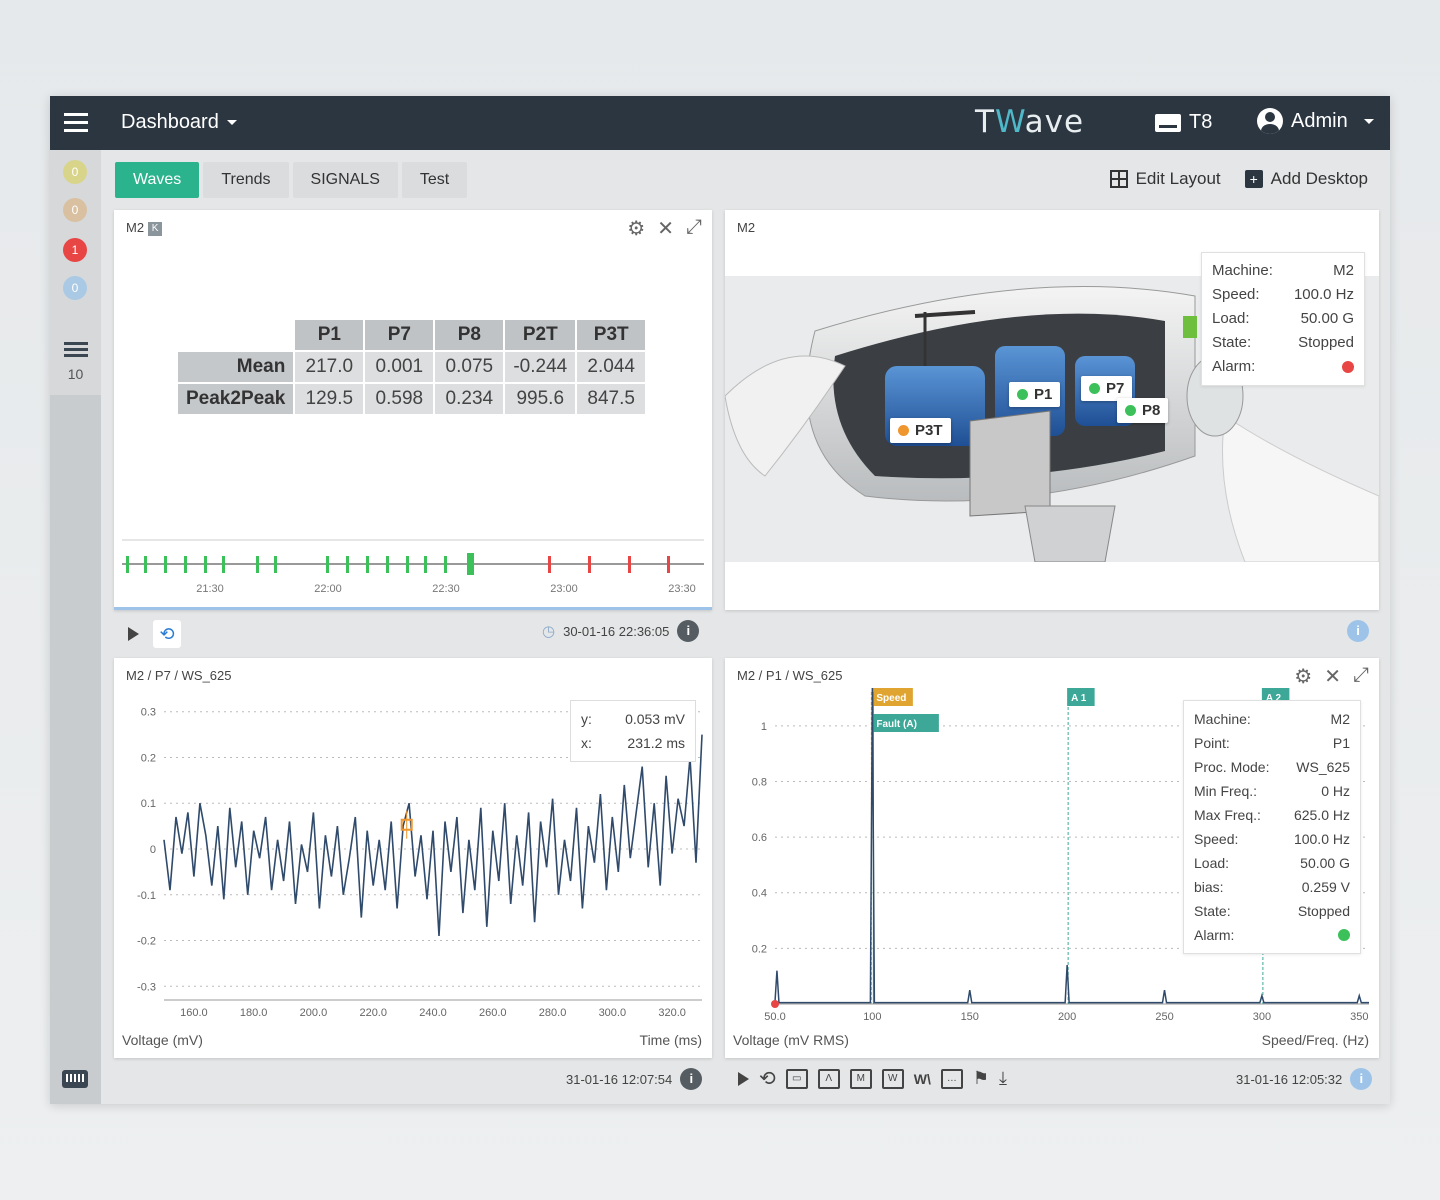 Image resolution: width=1440 pixels, height=1200 pixels. Describe the element at coordinates (76, 350) in the screenshot. I see `list-icon` at that location.